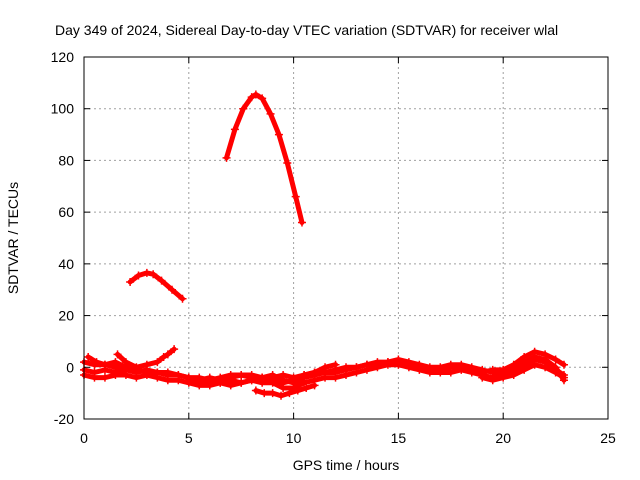 The height and width of the screenshot is (480, 640). I want to click on y-tick-label: 40, so click(66, 264).